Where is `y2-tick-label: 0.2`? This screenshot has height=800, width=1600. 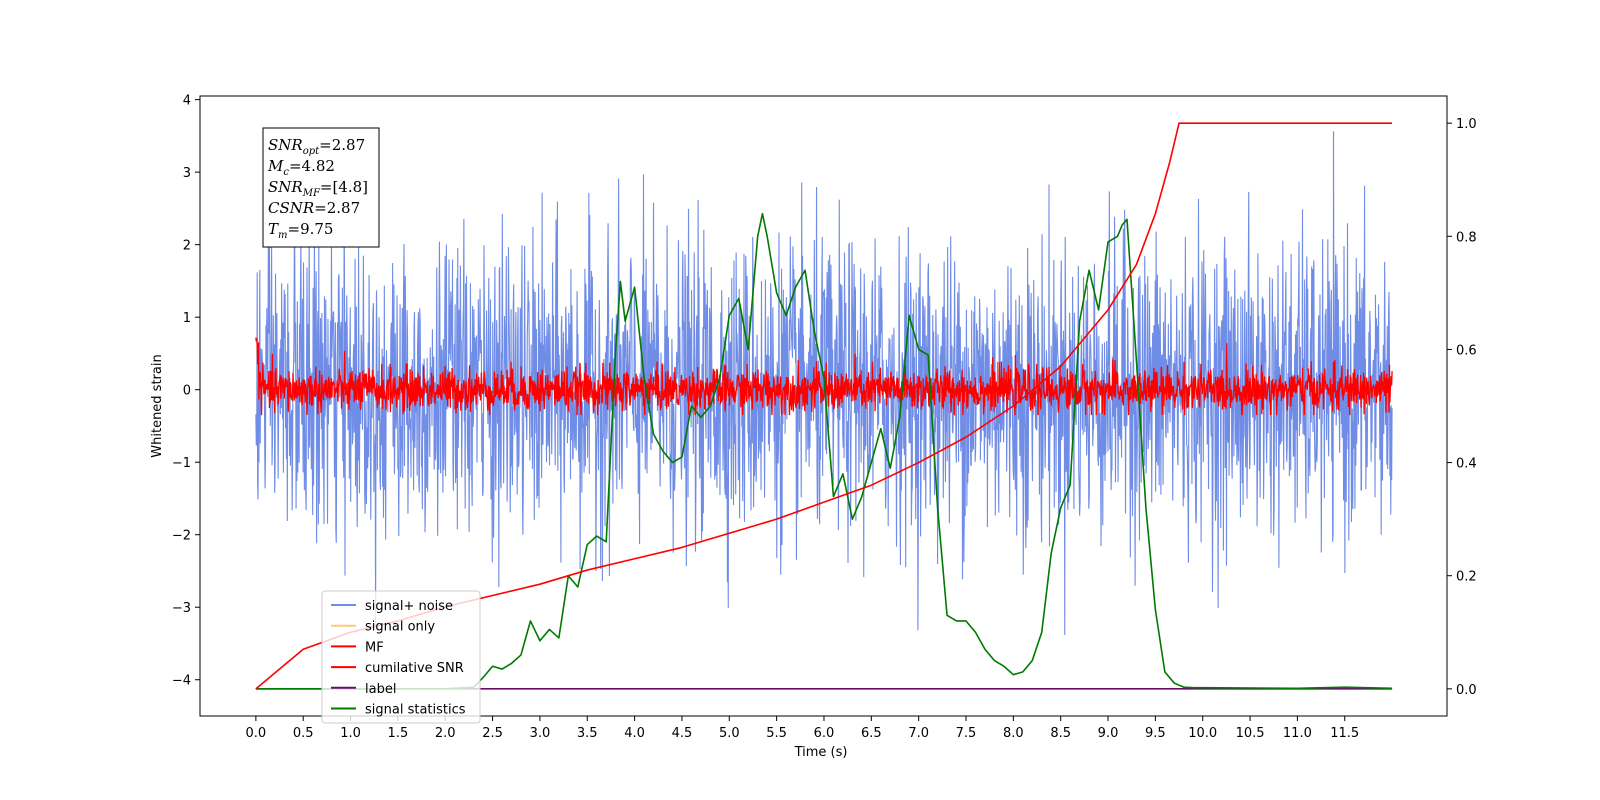
y2-tick-label: 0.2 is located at coordinates (1466, 577).